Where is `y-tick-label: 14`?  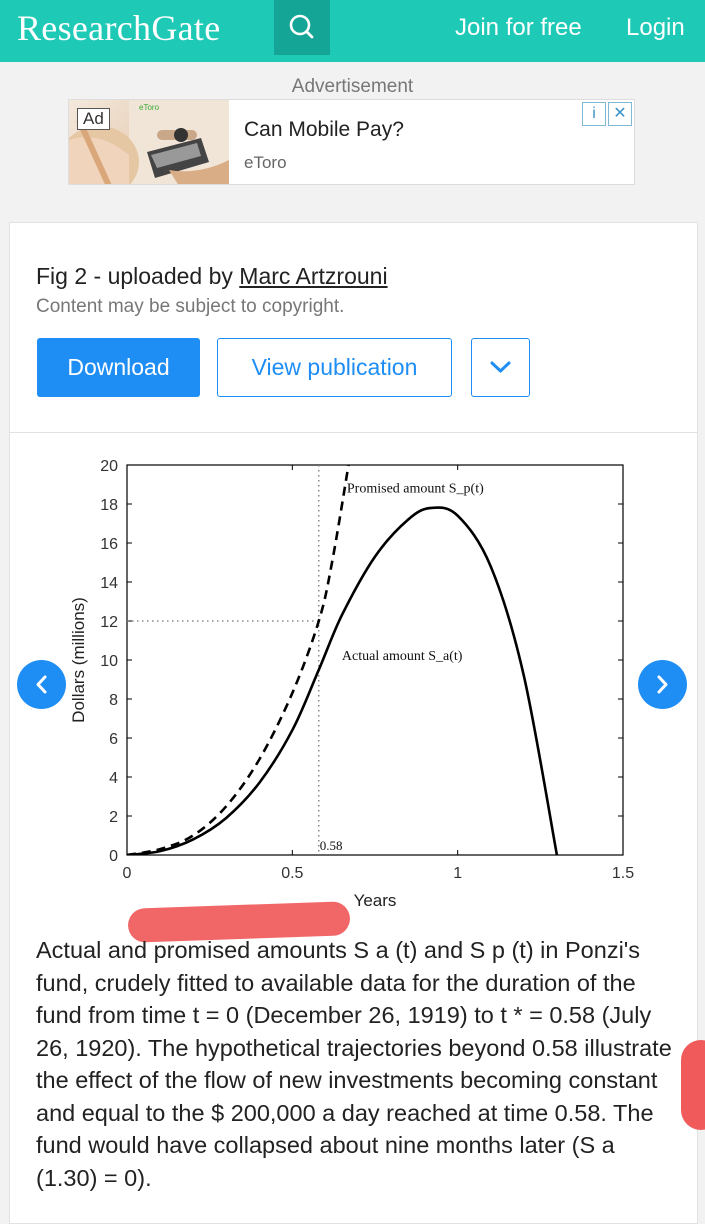 y-tick-label: 14 is located at coordinates (109, 583).